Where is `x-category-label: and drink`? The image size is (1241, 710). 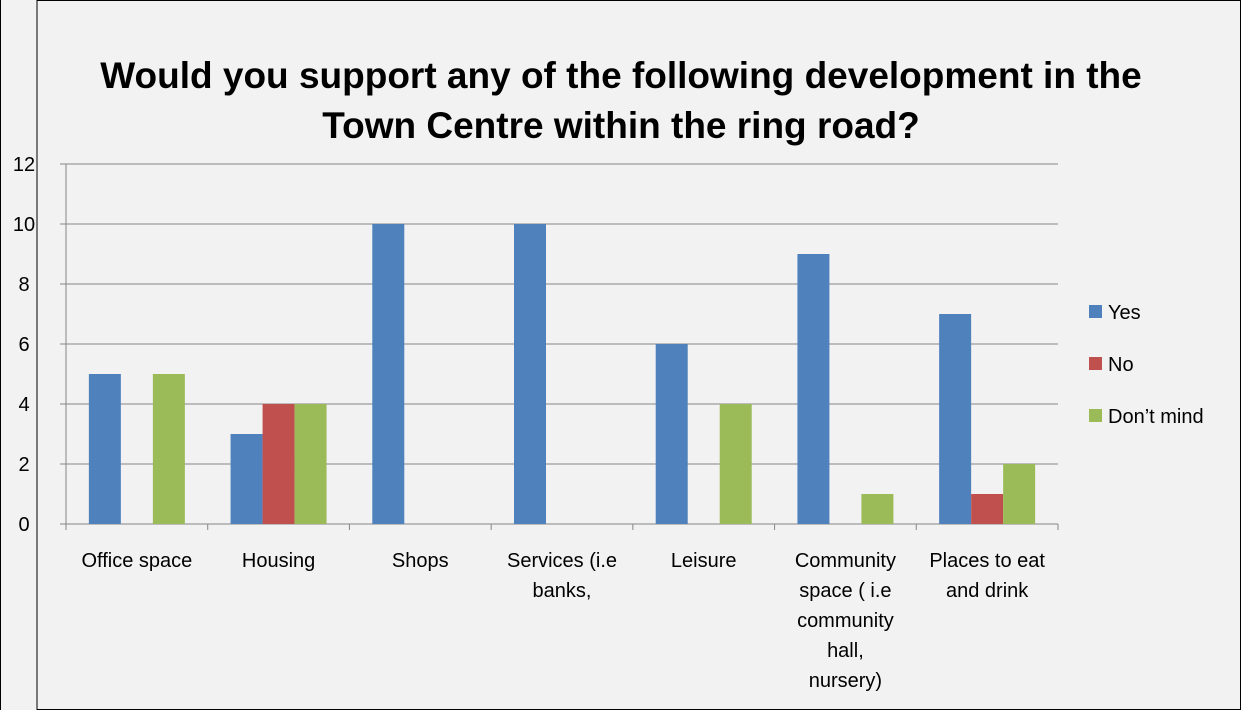 x-category-label: and drink is located at coordinates (987, 591).